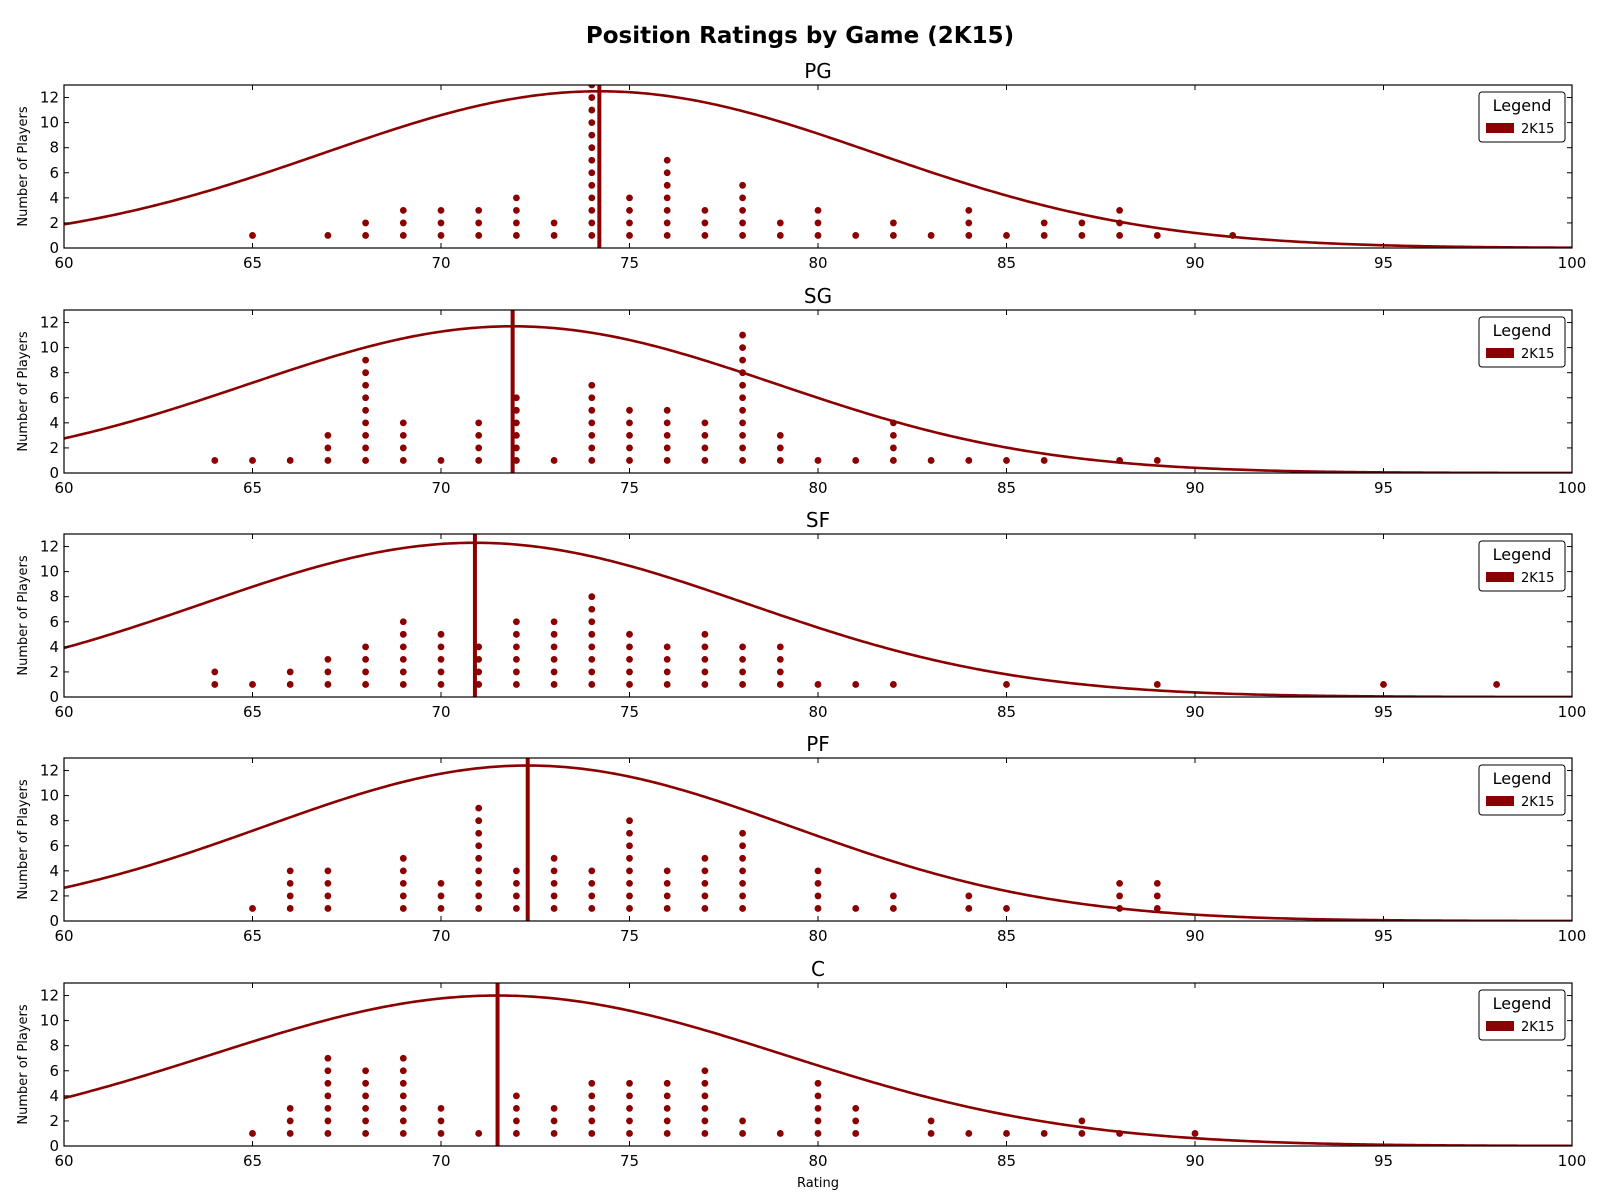  Describe the element at coordinates (1500, 353) in the screenshot. I see `legend-swatch` at that location.